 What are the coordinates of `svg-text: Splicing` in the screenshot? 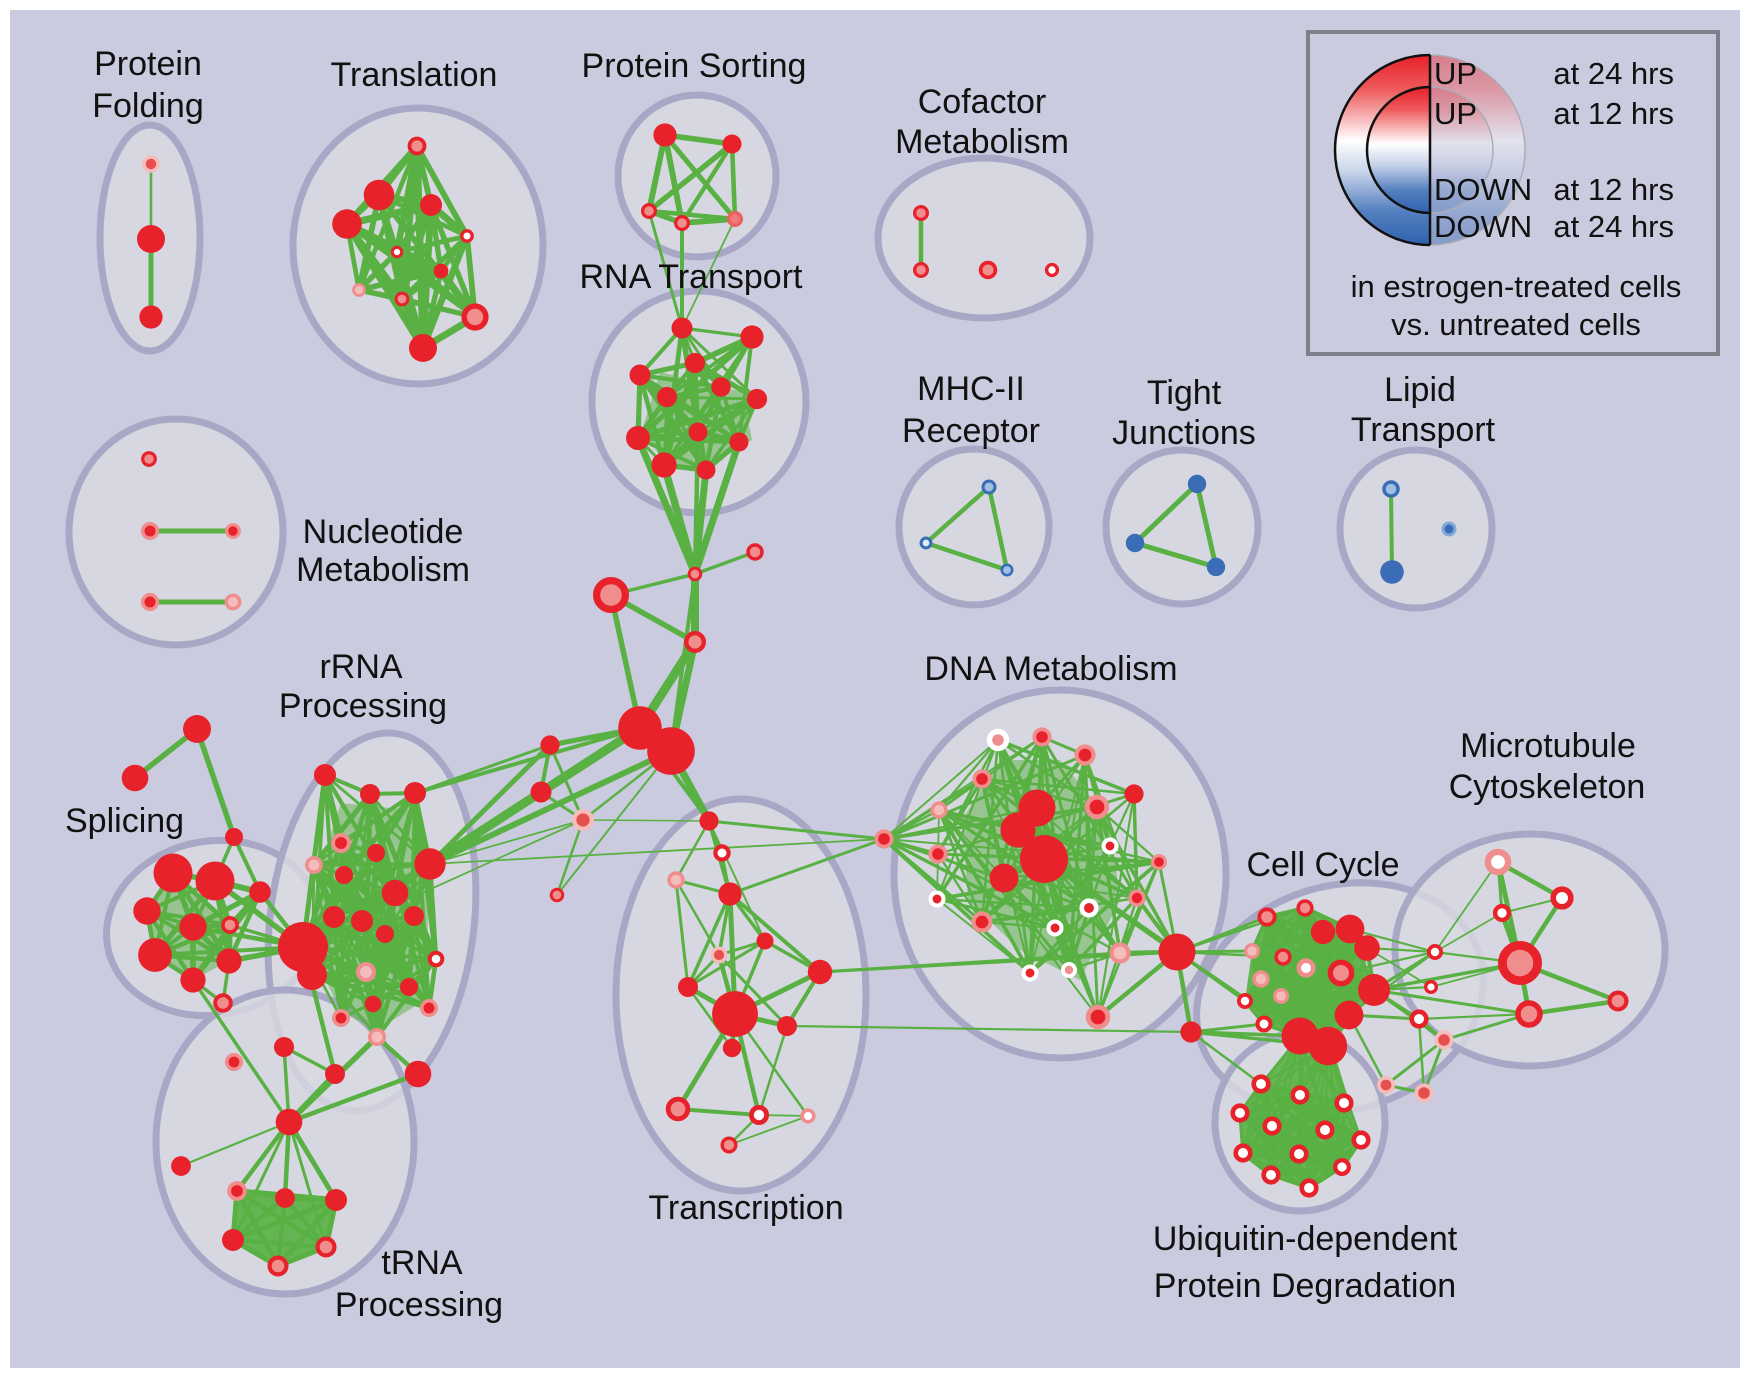 It's located at (124, 821).